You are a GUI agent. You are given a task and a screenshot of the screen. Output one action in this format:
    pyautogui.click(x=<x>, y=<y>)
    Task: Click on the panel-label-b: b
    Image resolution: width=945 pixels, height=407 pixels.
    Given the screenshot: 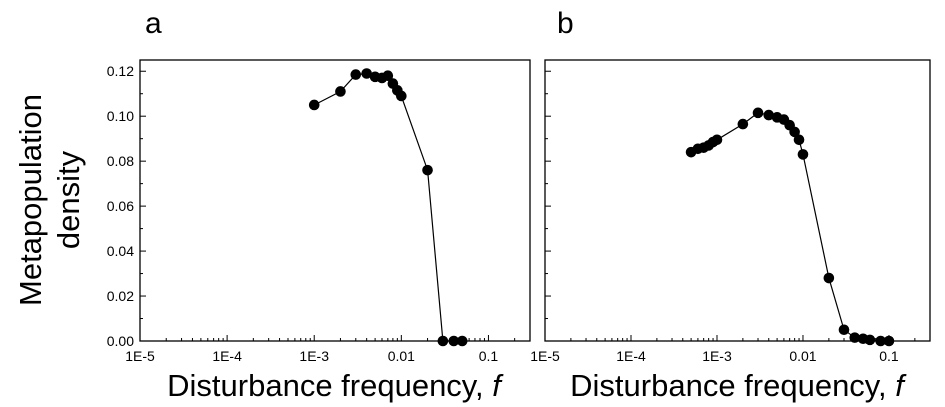 What is the action you would take?
    pyautogui.click(x=565, y=23)
    